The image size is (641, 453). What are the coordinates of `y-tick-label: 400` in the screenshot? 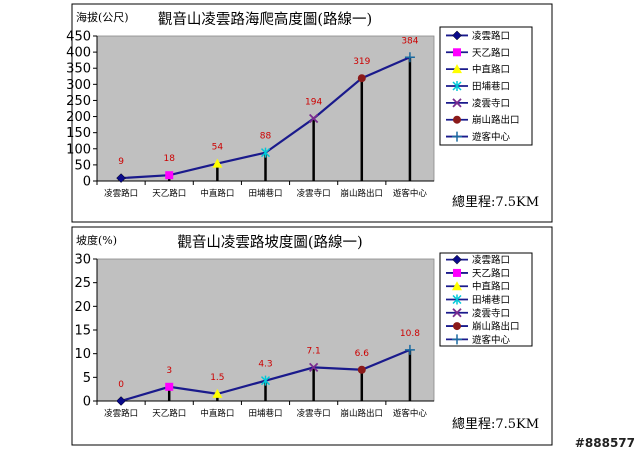 It's located at (78, 53).